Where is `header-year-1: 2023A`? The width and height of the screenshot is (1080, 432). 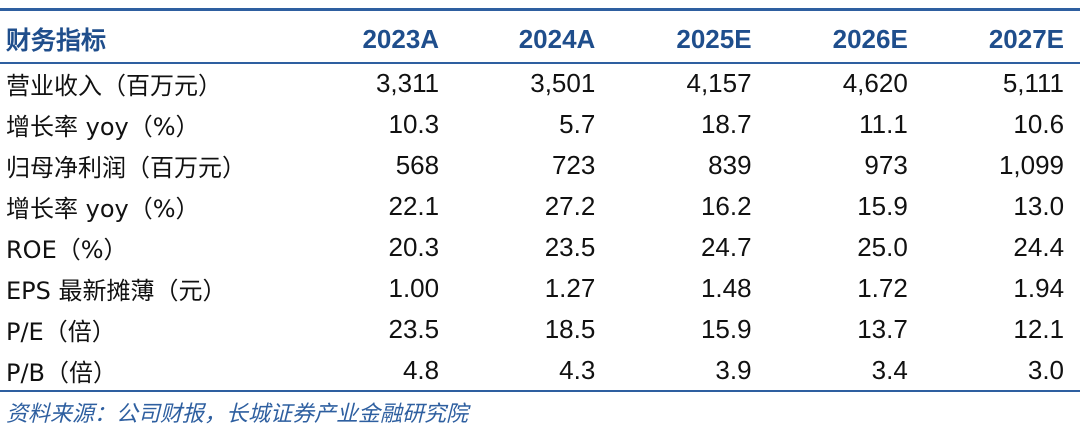 header-year-1: 2023A is located at coordinates (401, 38).